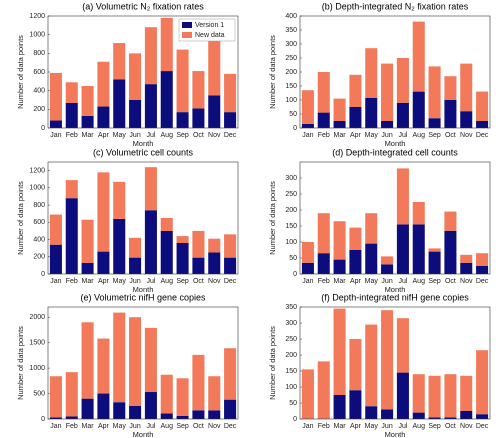 Image resolution: width=500 pixels, height=438 pixels. I want to click on chart-title: (a) Volumetric N₂ fixation rates, so click(143, 6).